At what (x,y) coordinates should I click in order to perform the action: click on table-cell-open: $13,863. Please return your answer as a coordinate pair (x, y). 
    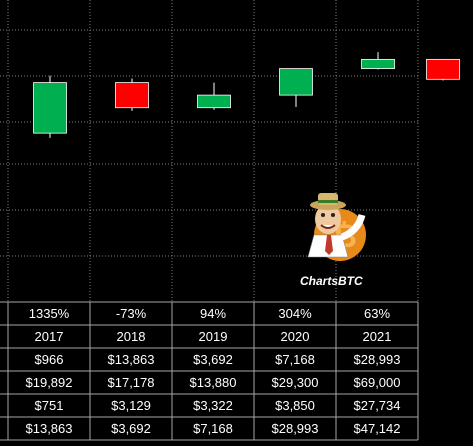
    Looking at the image, I should click on (131, 359).